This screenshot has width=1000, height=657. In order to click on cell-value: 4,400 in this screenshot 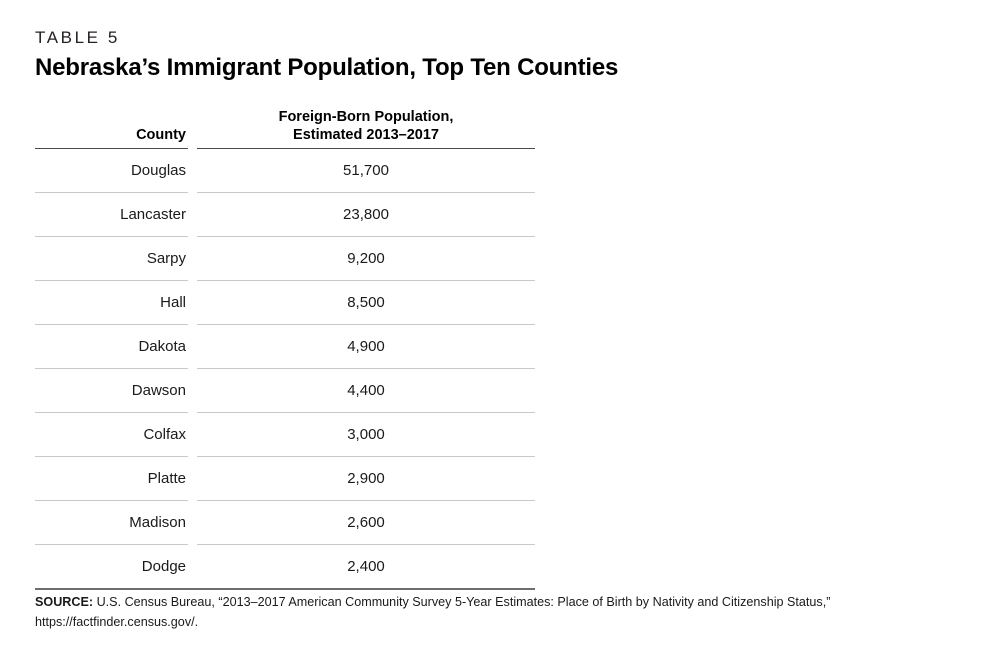, I will do `click(366, 390)`.